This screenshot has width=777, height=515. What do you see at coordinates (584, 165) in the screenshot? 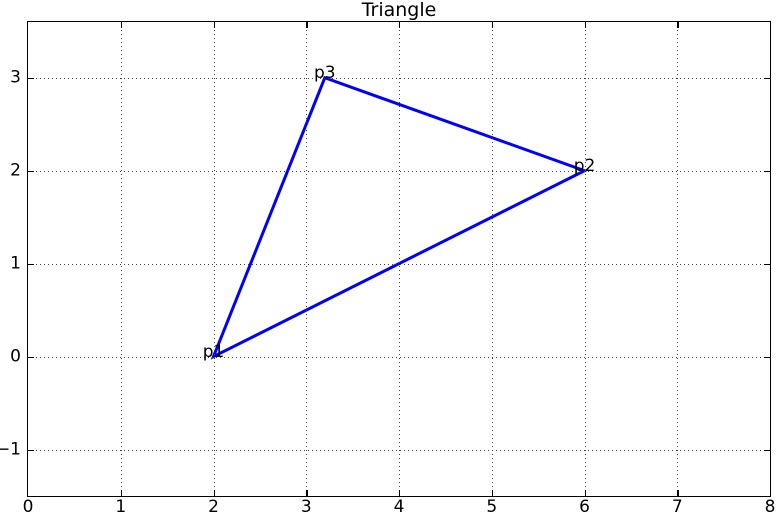
I see `point-label-p2: p2` at bounding box center [584, 165].